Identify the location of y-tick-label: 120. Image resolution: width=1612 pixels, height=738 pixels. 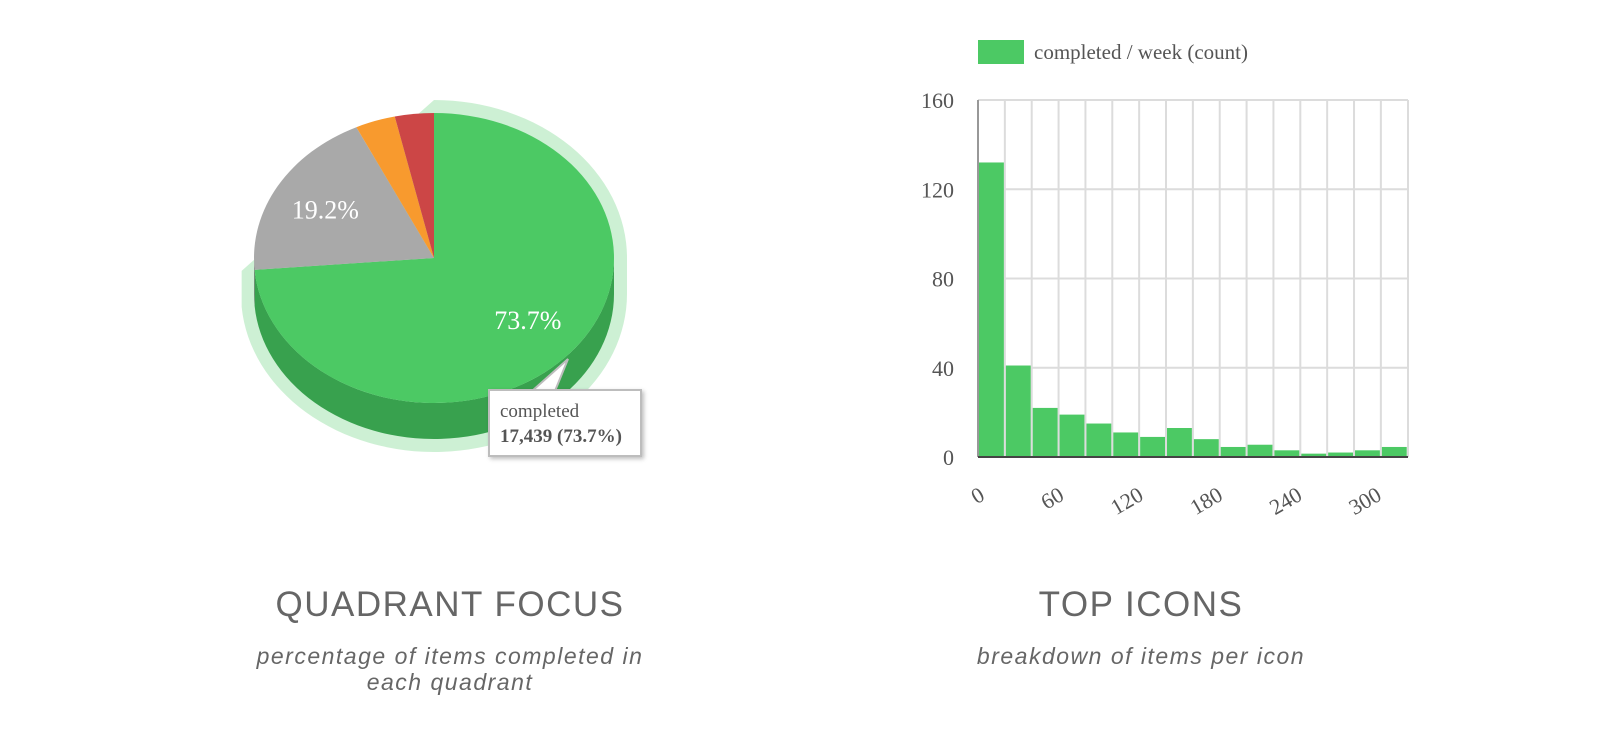
(937, 189).